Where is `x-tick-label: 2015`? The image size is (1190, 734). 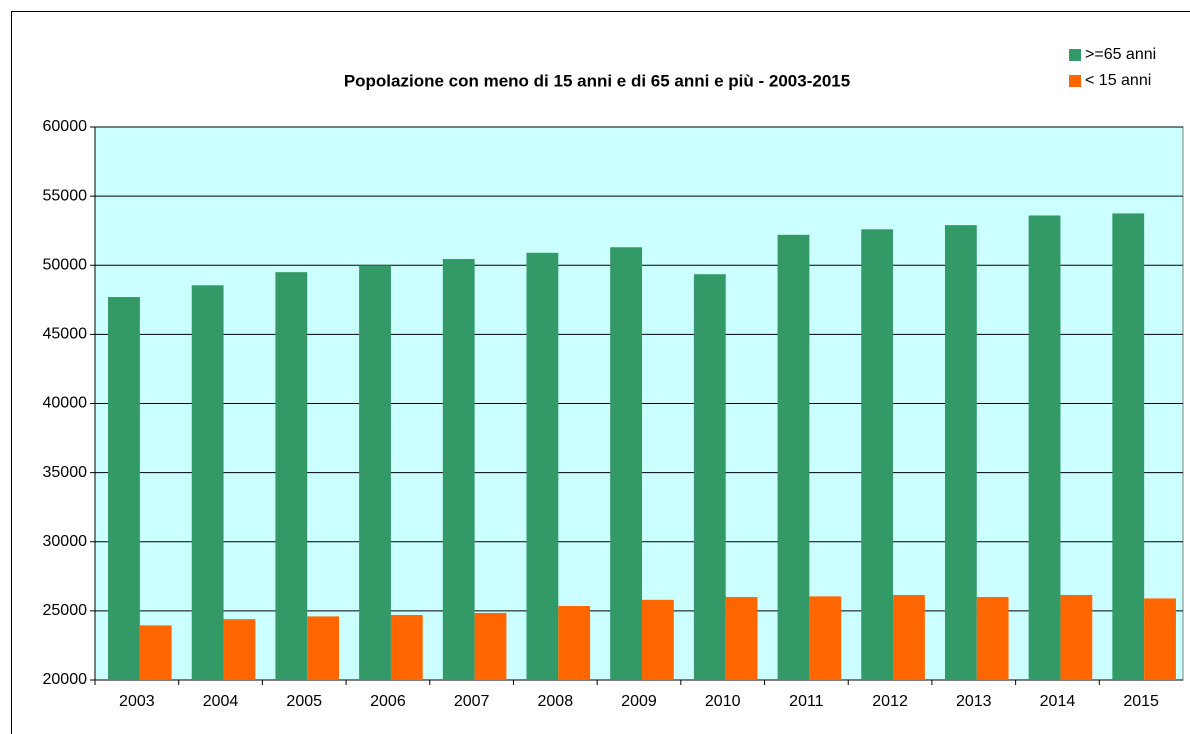 x-tick-label: 2015 is located at coordinates (1141, 701).